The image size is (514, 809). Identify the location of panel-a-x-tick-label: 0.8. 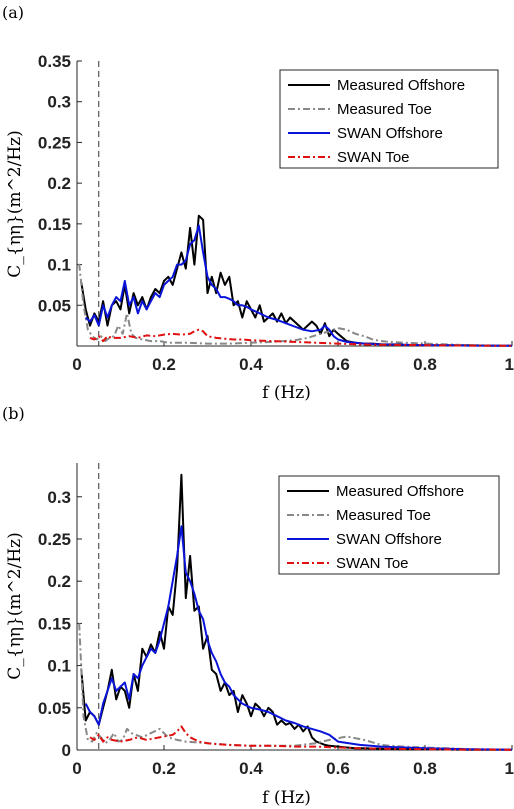
(425, 364).